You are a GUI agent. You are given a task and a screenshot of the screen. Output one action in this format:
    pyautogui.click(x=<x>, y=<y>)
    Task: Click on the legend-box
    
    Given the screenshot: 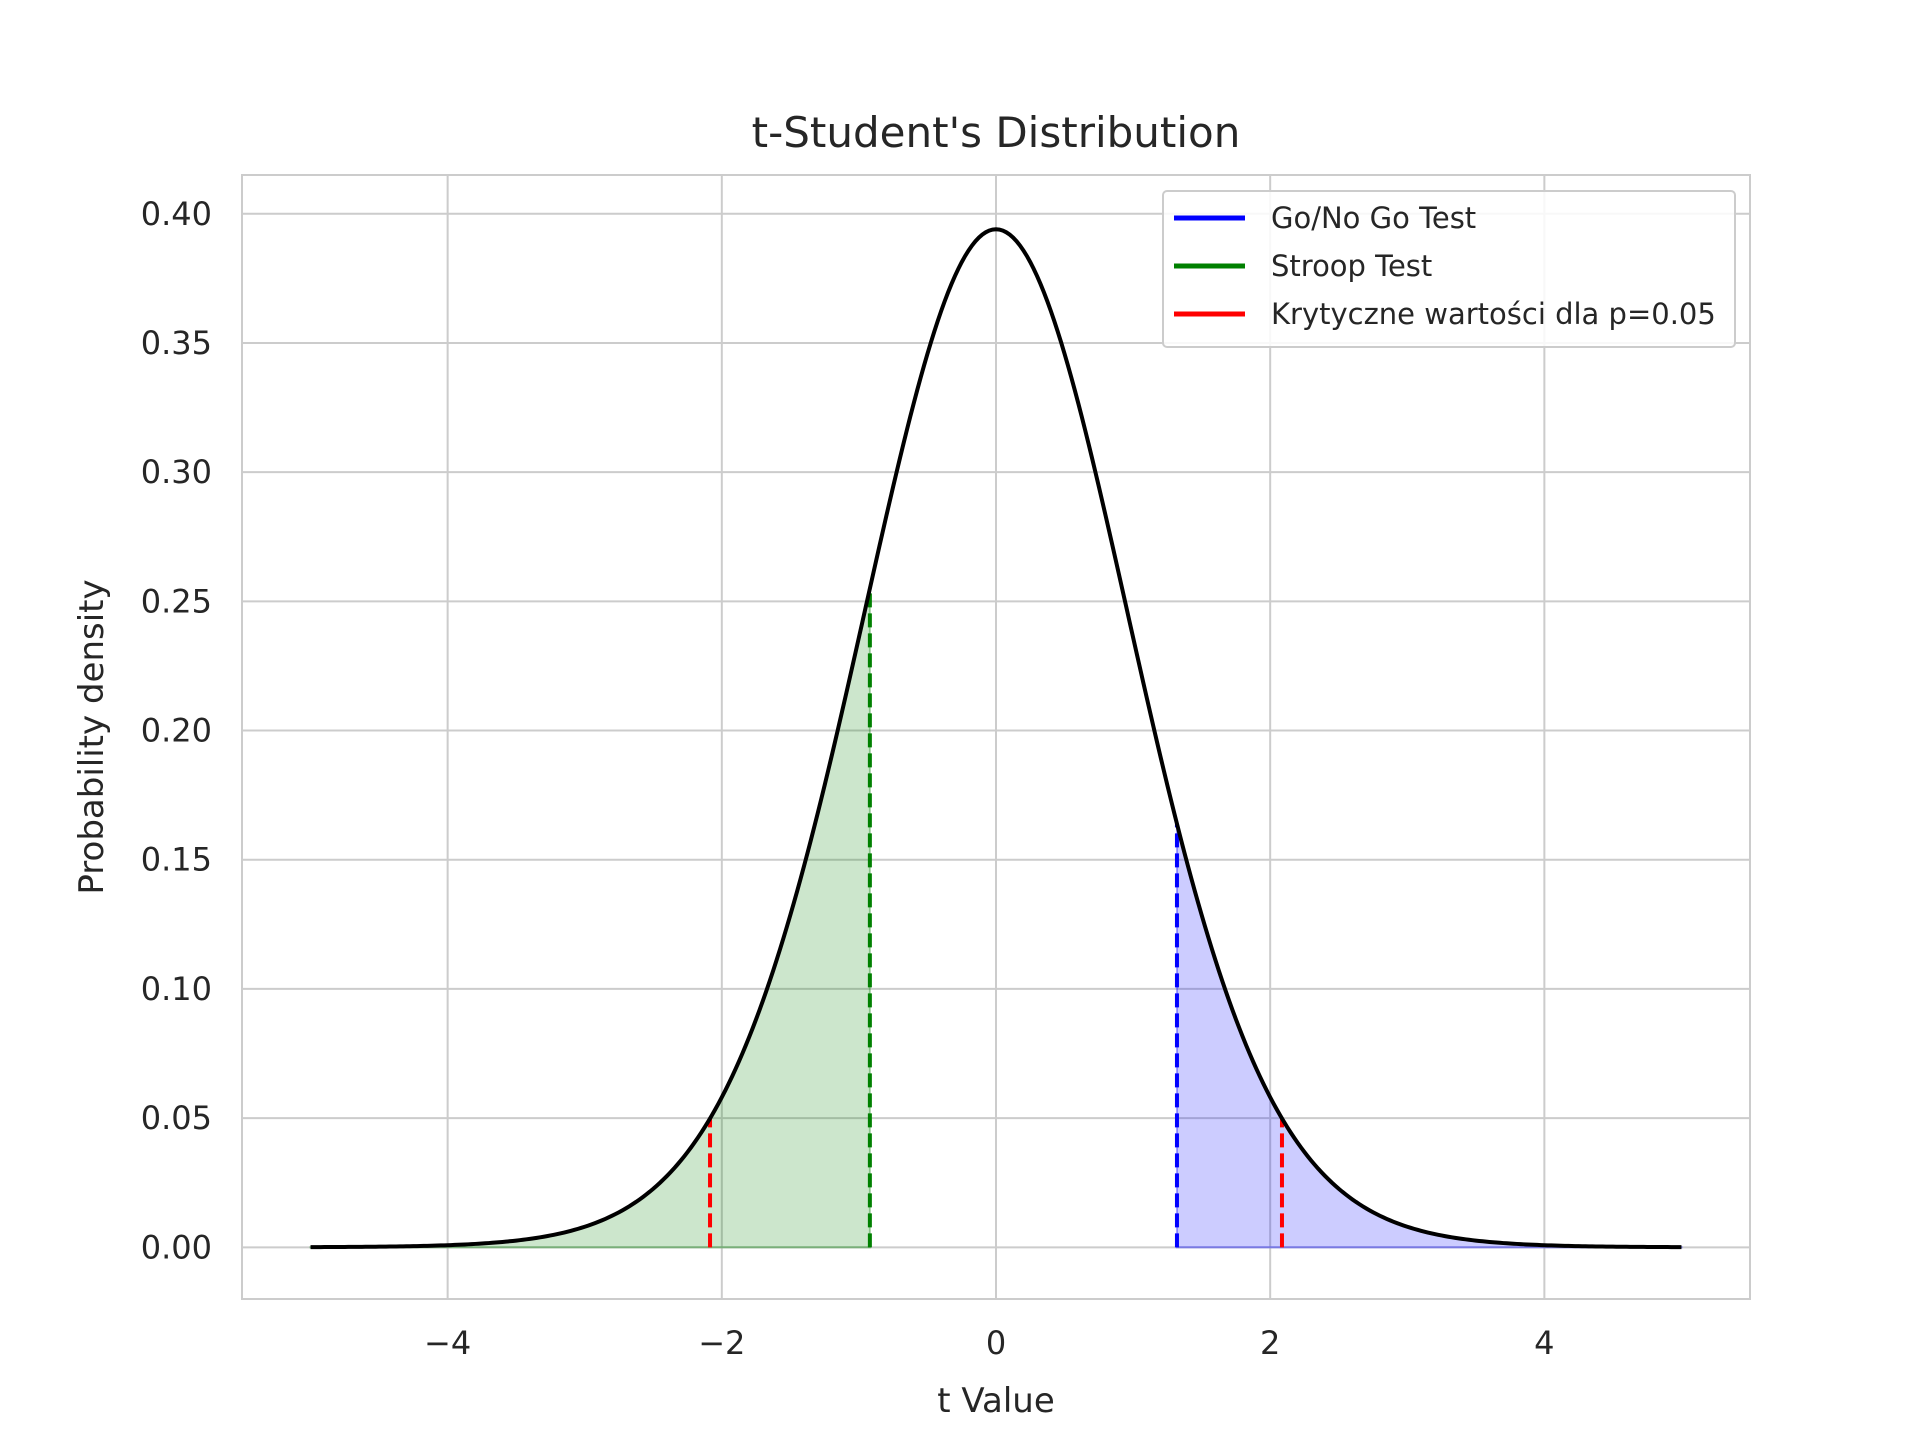 What is the action you would take?
    pyautogui.click(x=1449, y=269)
    